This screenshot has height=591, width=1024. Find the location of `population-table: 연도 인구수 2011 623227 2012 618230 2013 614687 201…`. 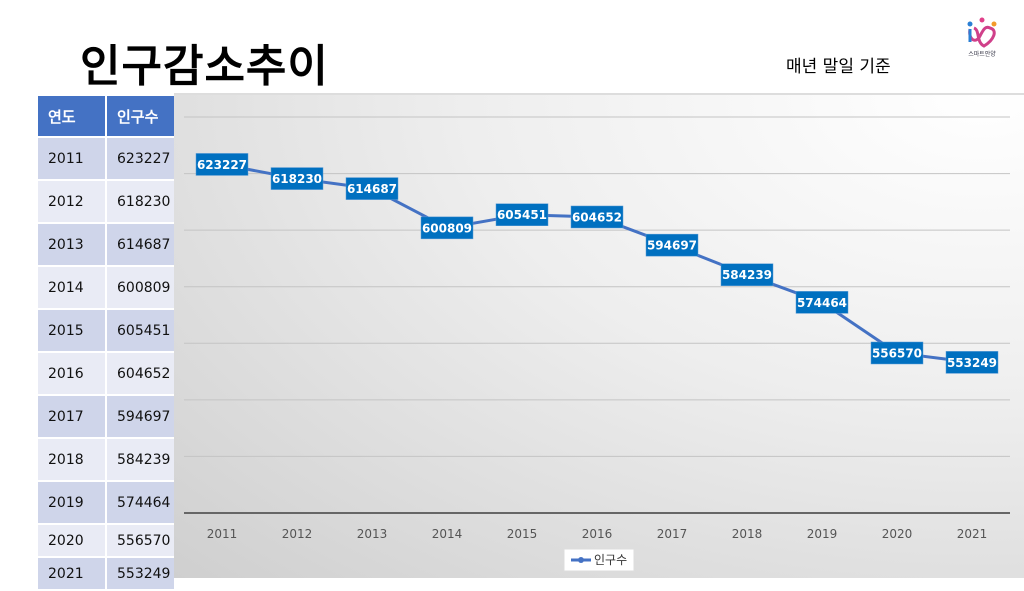

population-table: 연도 인구수 2011 623227 2012 618230 2013 614687 201… is located at coordinates (106, 342).